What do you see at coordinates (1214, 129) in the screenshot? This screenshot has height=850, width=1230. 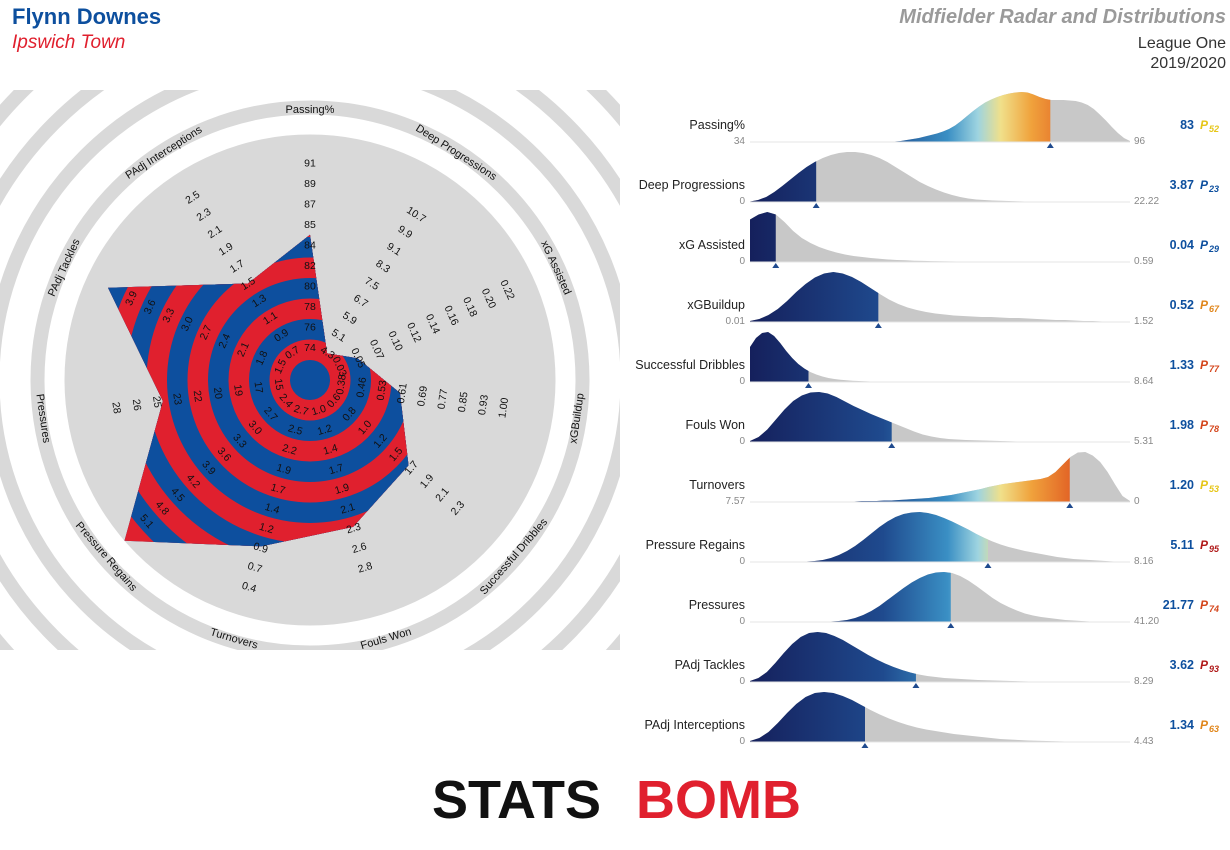 I see `percentile-value: 52` at bounding box center [1214, 129].